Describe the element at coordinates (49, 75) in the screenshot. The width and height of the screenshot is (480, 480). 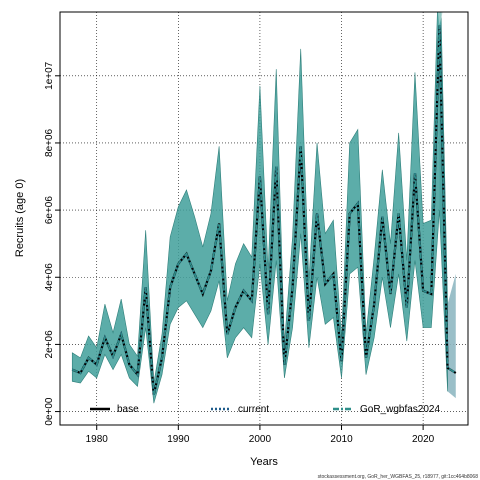
I see `y-tick-label: 1e+07` at that location.